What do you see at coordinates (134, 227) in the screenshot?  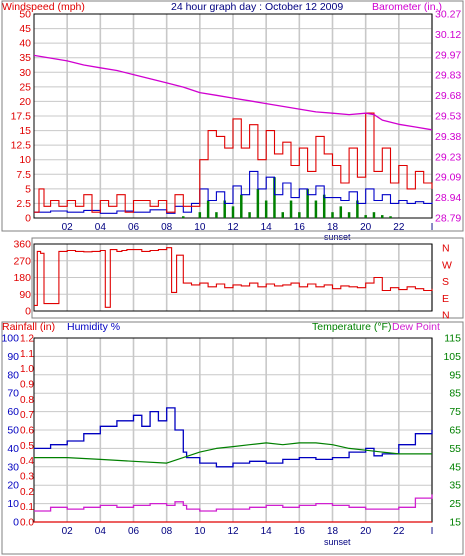 I see `x-tick-label-top: 06` at bounding box center [134, 227].